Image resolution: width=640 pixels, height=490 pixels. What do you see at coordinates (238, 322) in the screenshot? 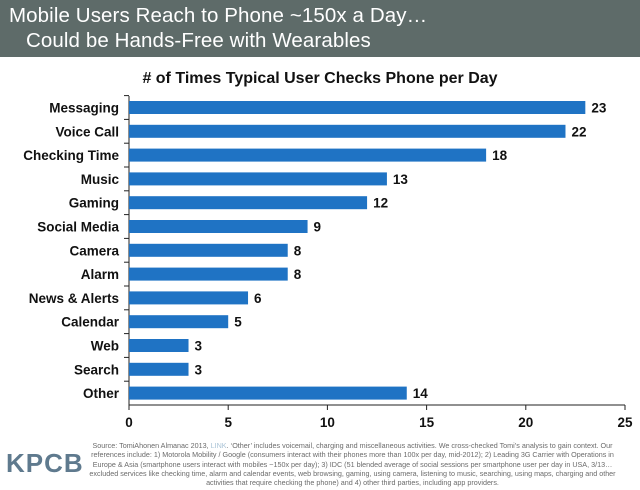
I see `data-label: 5` at bounding box center [238, 322].